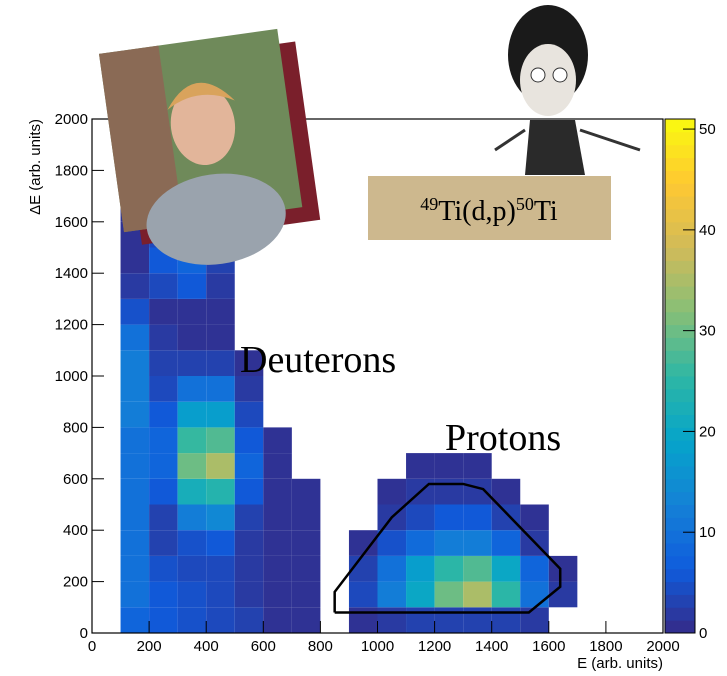 This screenshot has width=727, height=676. Describe the element at coordinates (605, 646) in the screenshot. I see `x-tick-label: 1800` at that location.